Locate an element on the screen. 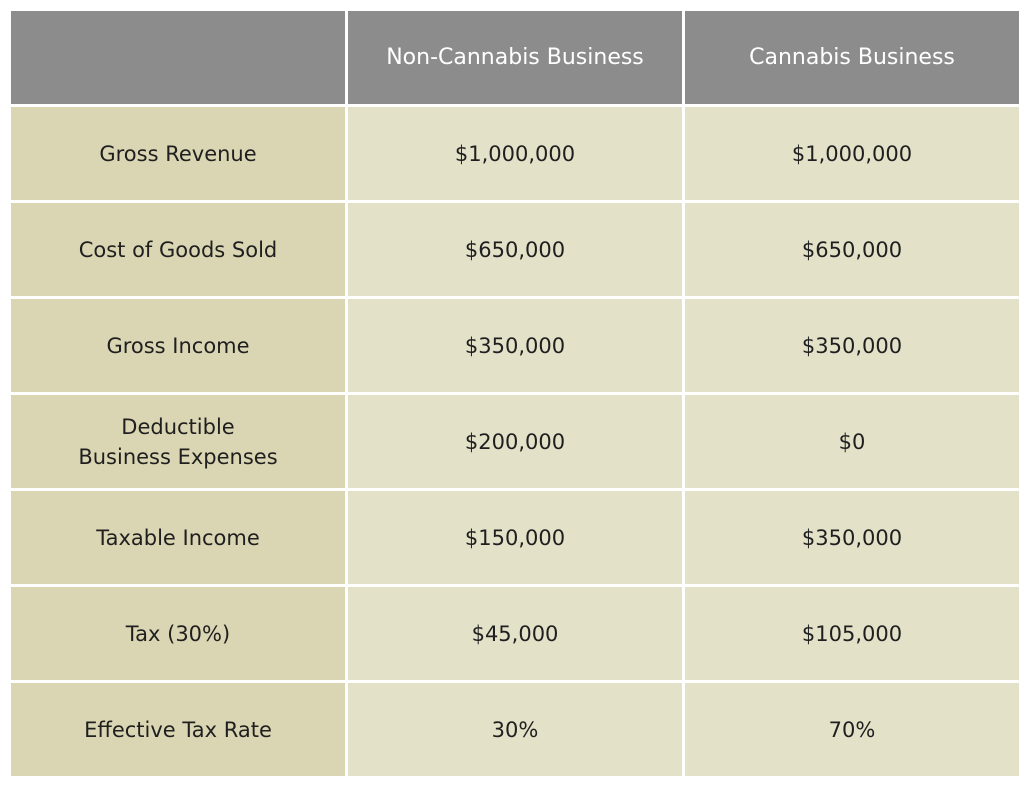 This screenshot has width=1032, height=796. row-label-gross-revenue: Gross Revenue is located at coordinates (178, 153).